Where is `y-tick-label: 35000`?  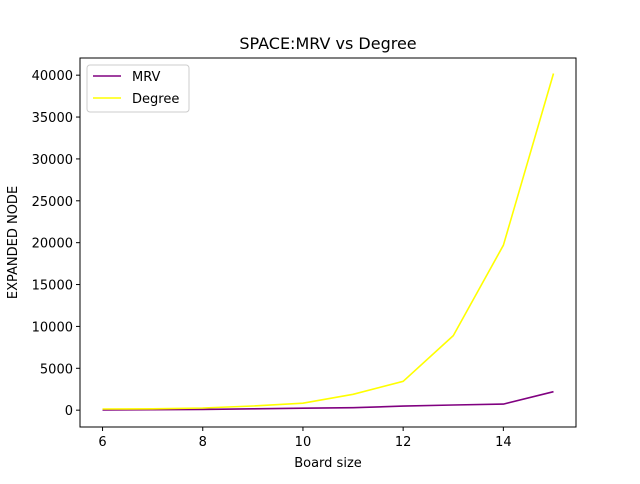 y-tick-label: 35000 is located at coordinates (52, 118).